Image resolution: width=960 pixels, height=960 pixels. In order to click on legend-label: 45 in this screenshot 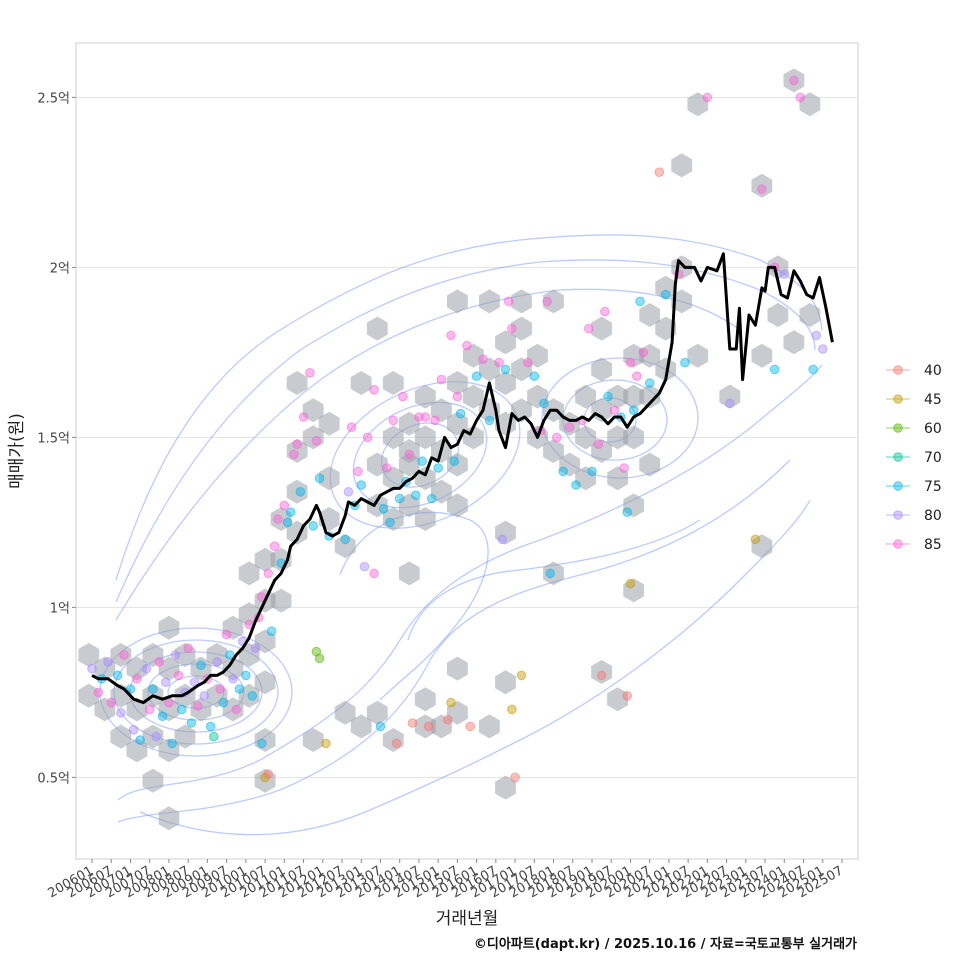, I will do `click(933, 400)`.